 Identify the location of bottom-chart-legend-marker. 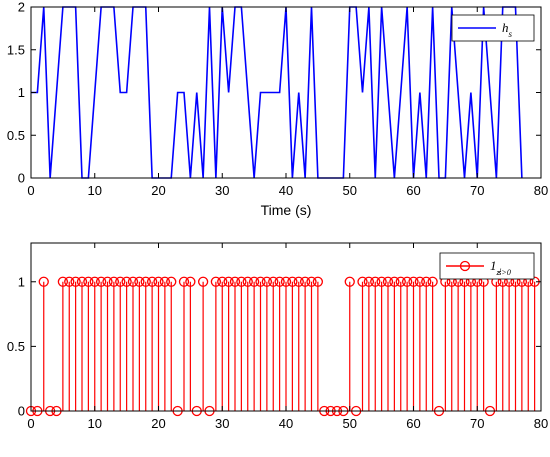
(465, 266).